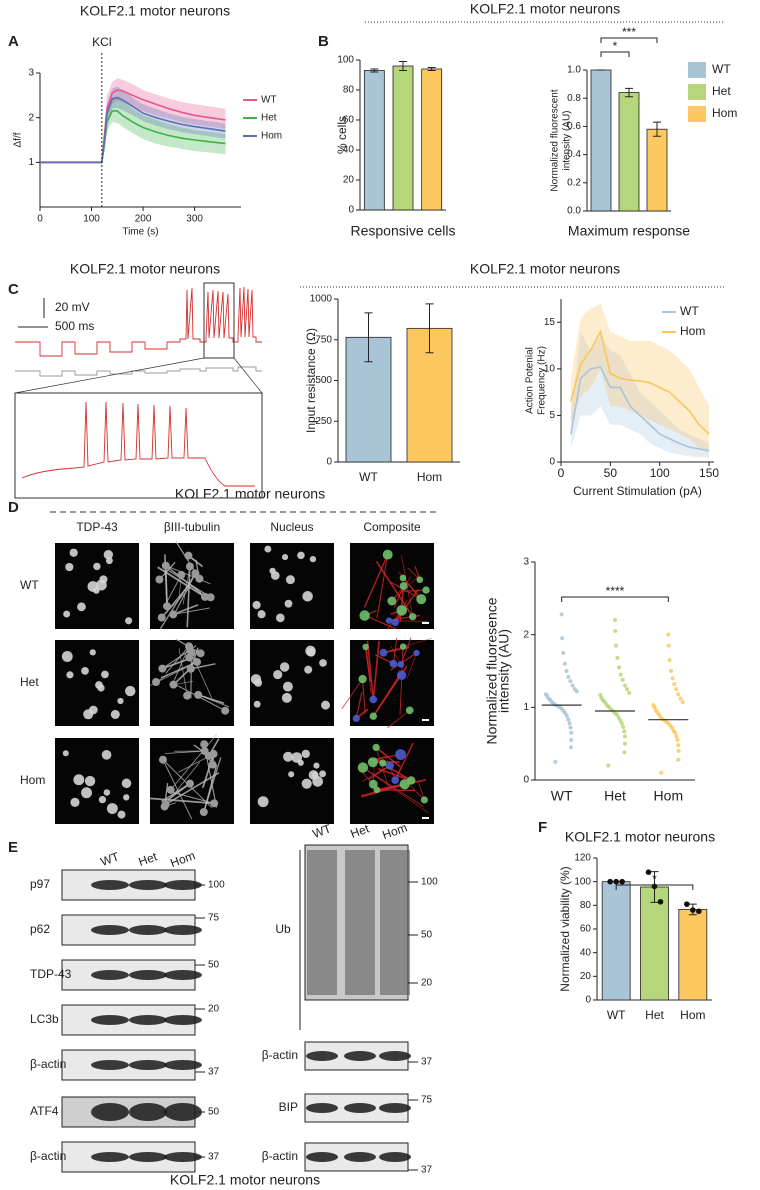  I want to click on y-tick-label: 3, so click(526, 562).